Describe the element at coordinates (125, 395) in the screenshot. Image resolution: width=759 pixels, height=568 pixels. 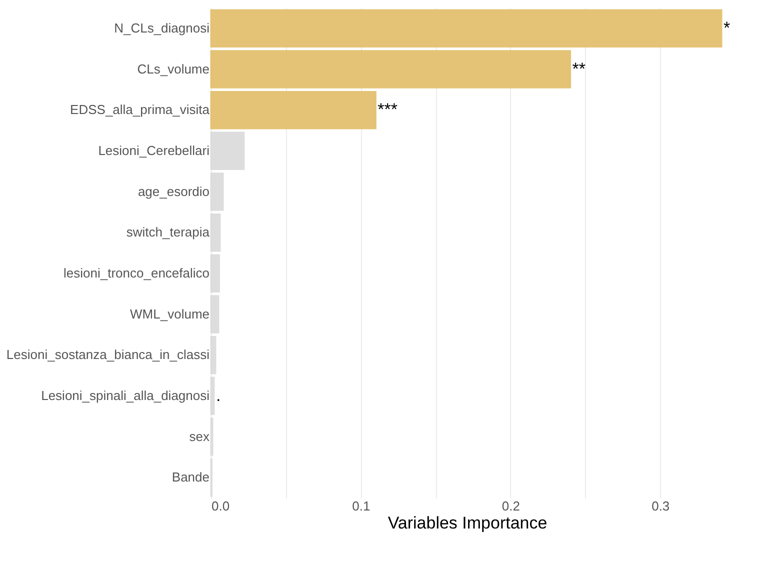
I see `y-tick-label: Lesioni_spinali_alla_diagnosi` at that location.